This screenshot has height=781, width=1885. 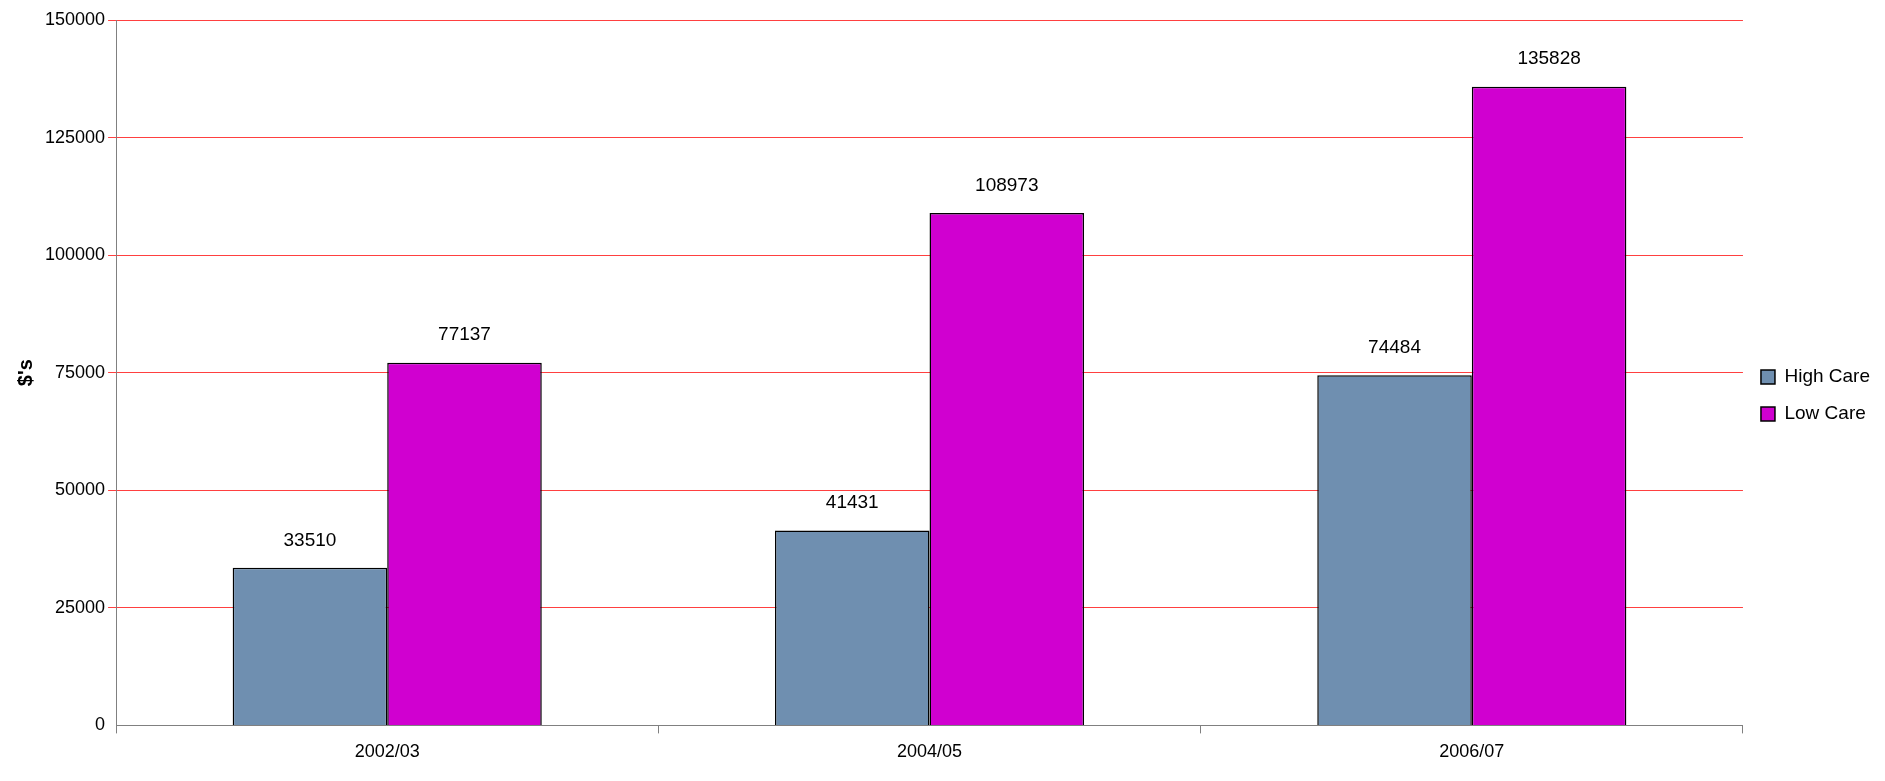 I want to click on y-tick-label: 125000, so click(x=75, y=136).